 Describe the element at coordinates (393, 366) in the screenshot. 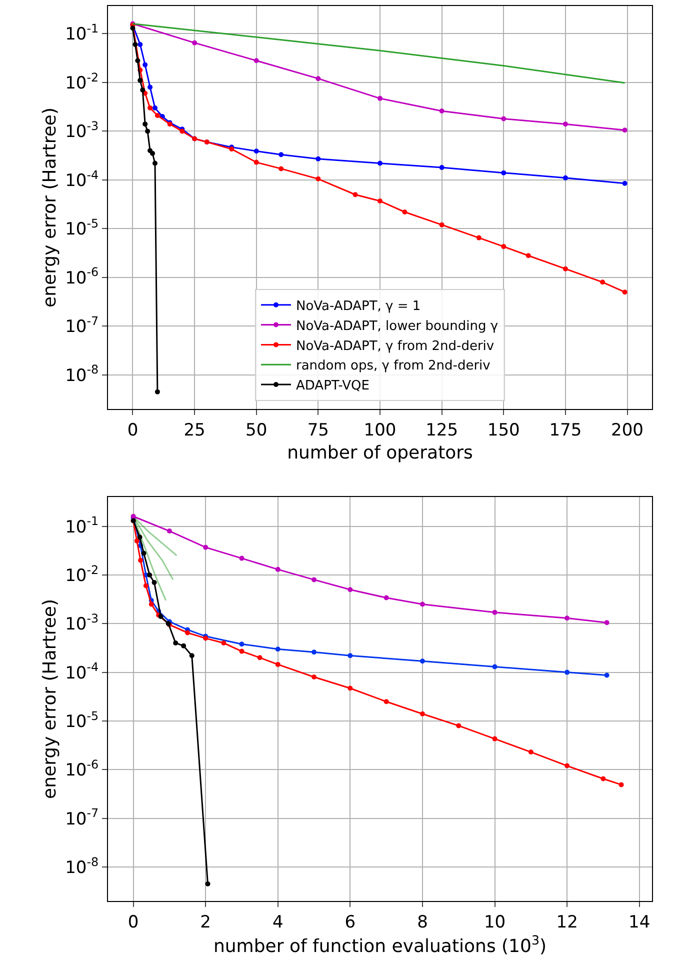

I see `legend-label: random ops, γ from 2nd-deriv` at that location.